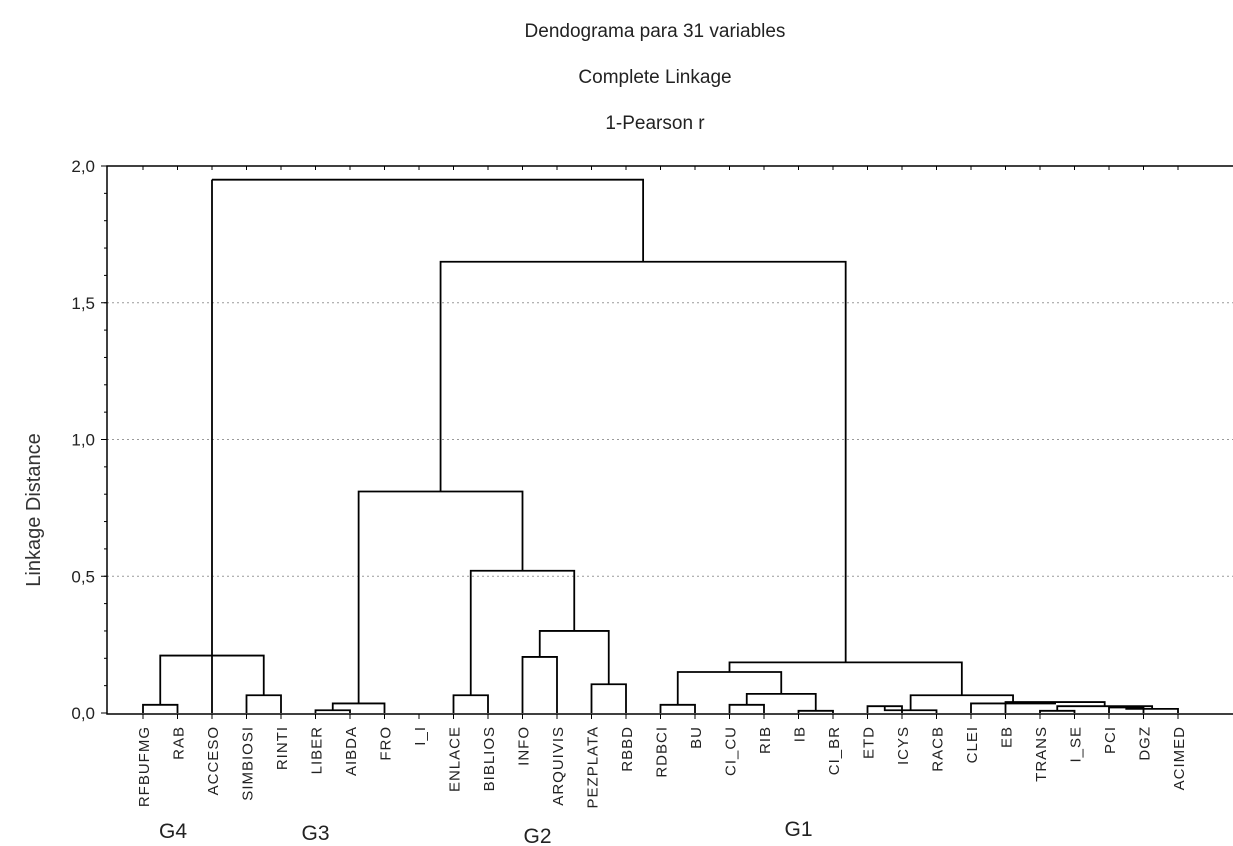  What do you see at coordinates (248, 763) in the screenshot?
I see `leaf-label-simbiosi: SIMBIOSI` at bounding box center [248, 763].